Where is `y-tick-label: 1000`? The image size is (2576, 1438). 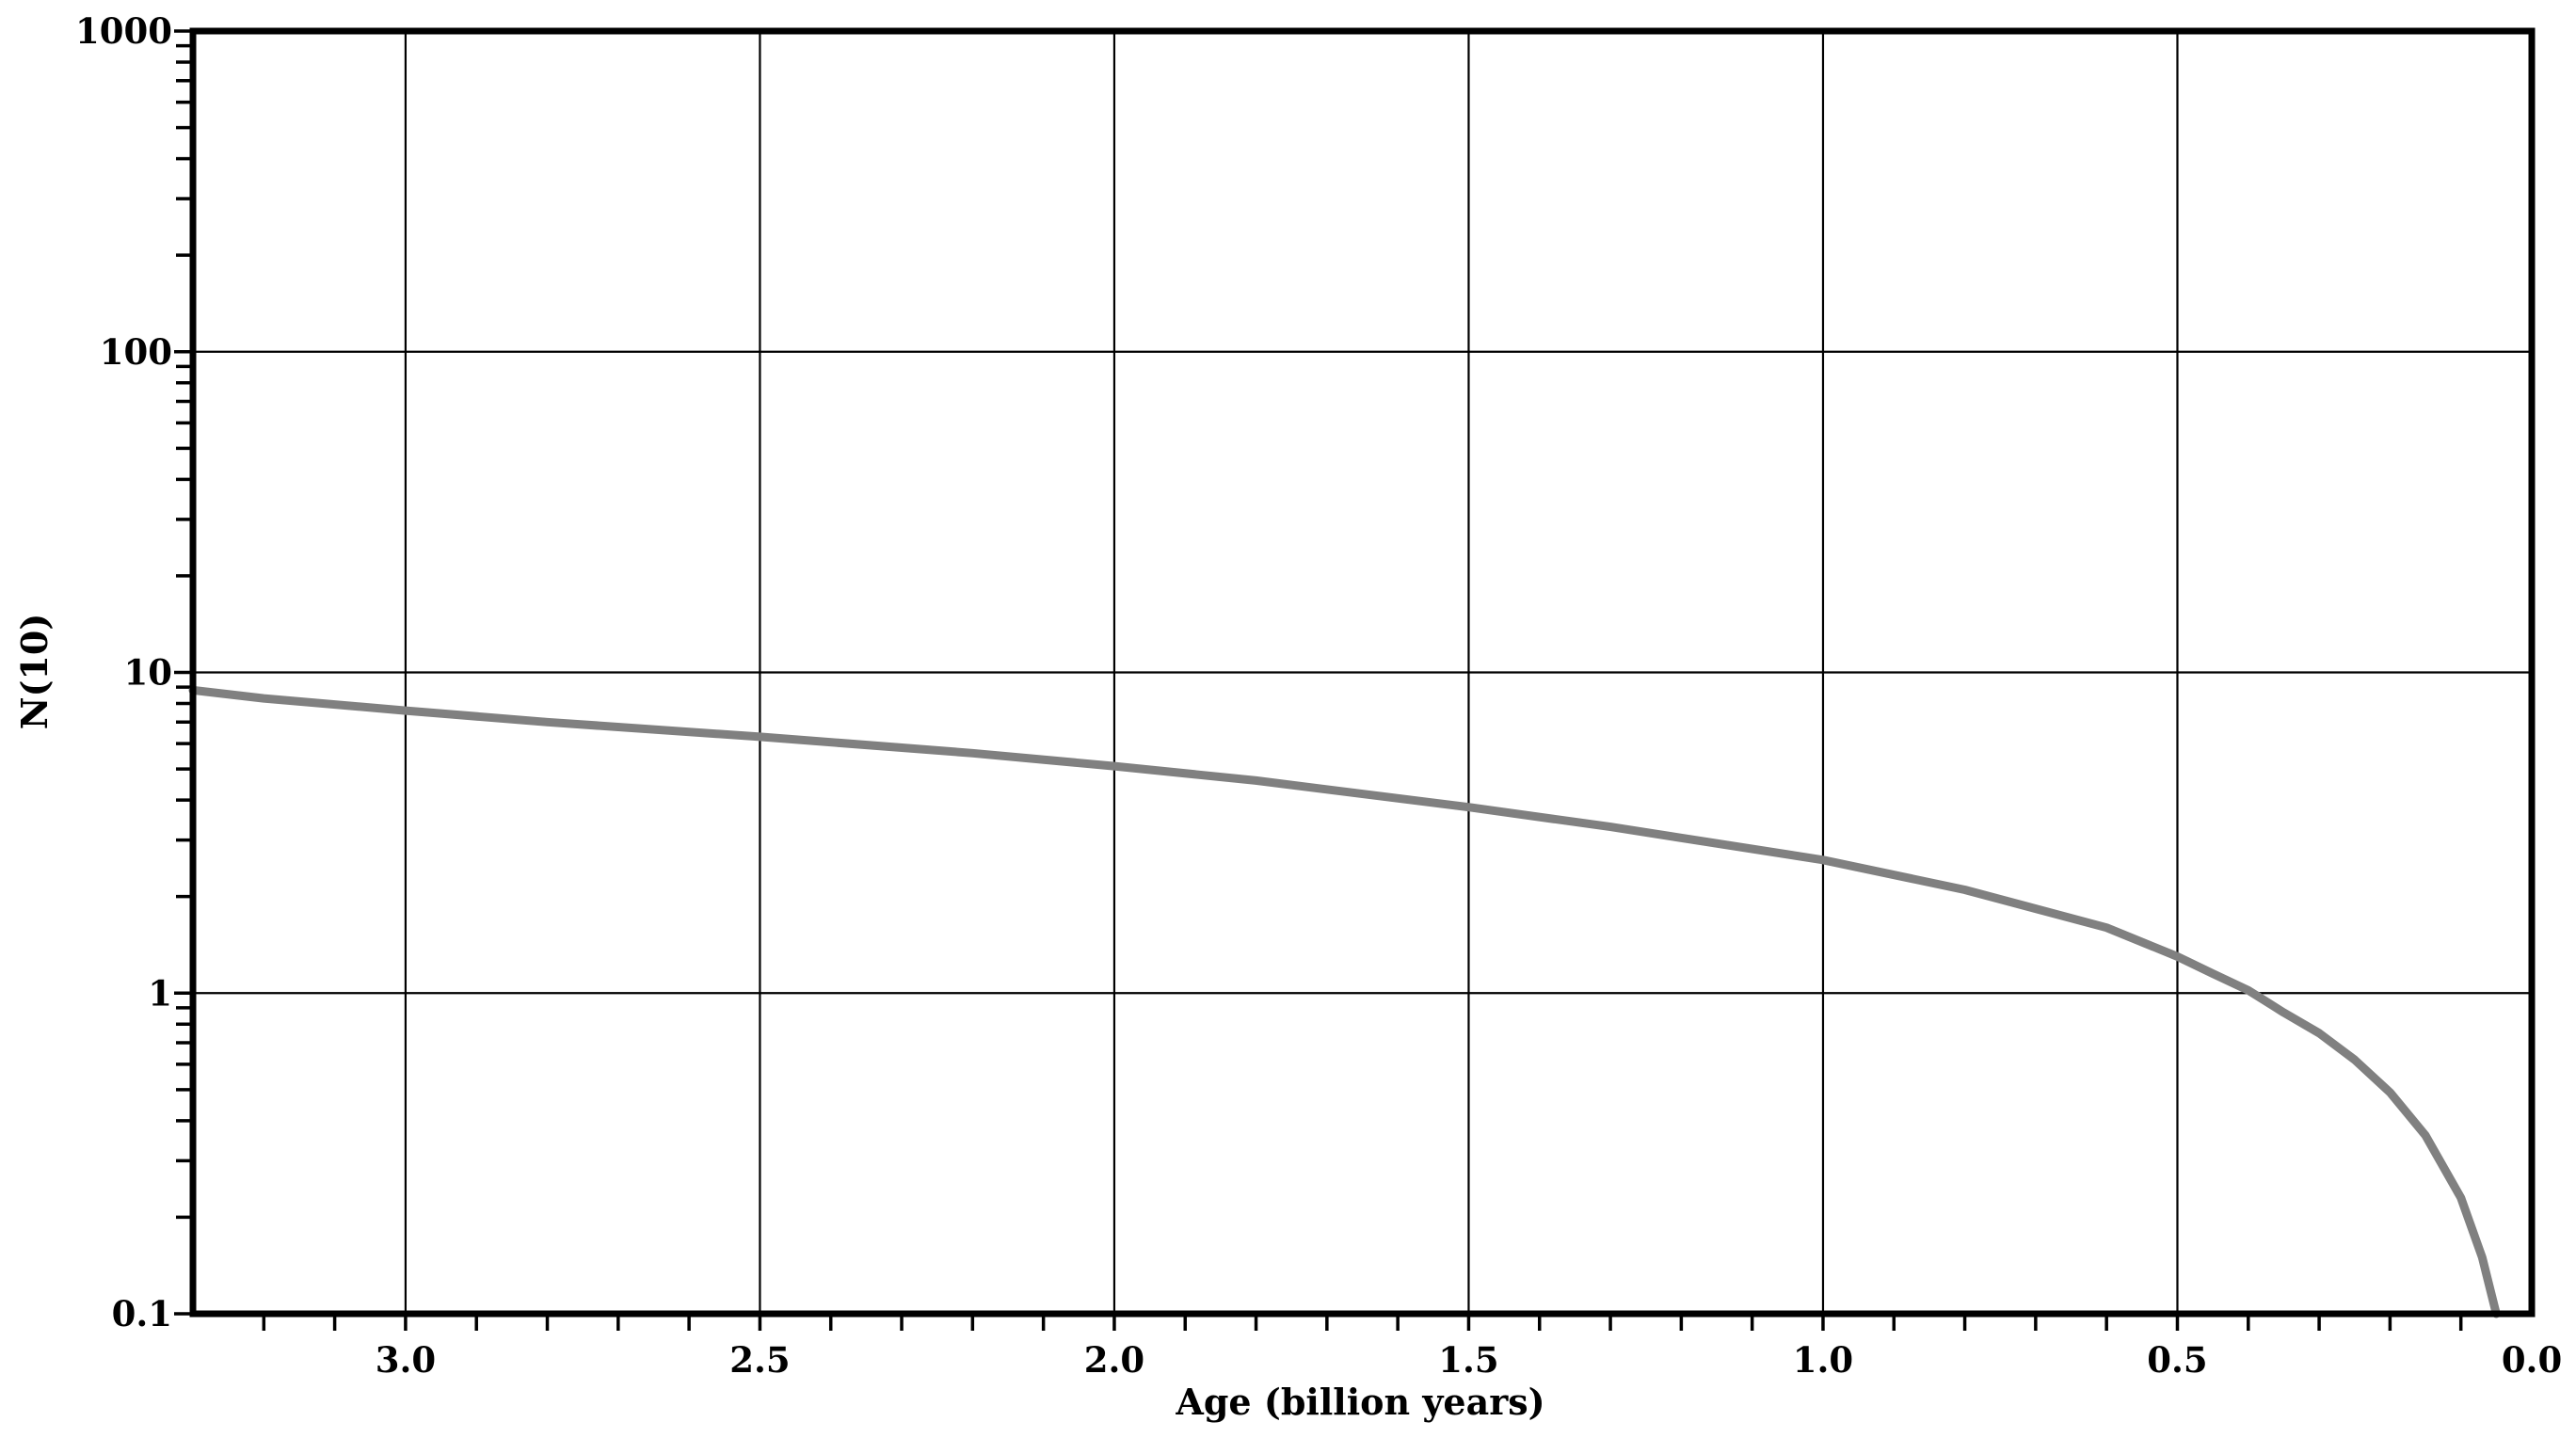 y-tick-label: 1000 is located at coordinates (123, 31).